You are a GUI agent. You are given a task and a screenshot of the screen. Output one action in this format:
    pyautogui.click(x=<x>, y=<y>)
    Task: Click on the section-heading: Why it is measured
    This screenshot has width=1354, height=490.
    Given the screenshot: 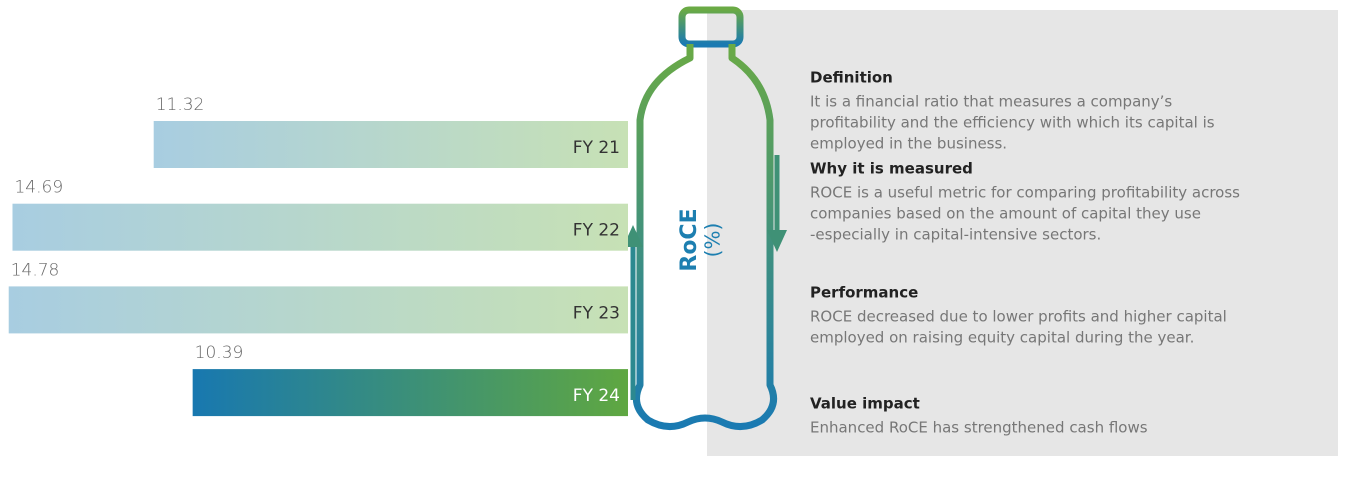 What is the action you would take?
    pyautogui.click(x=891, y=169)
    